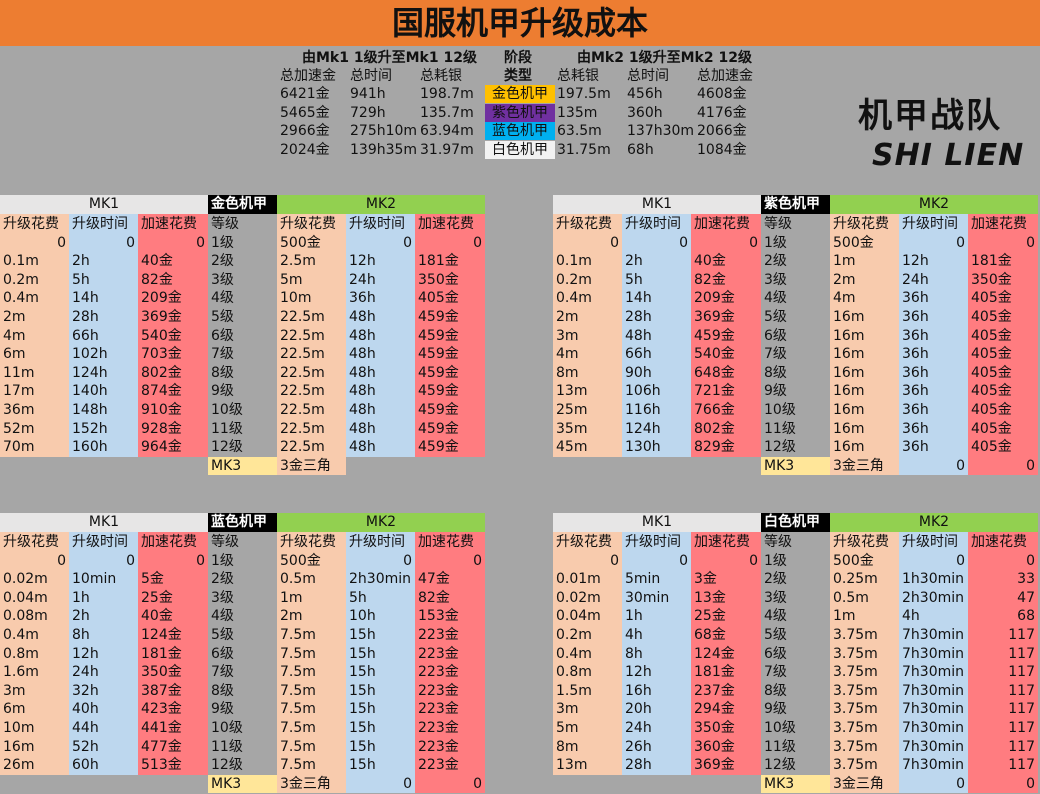 This screenshot has height=794, width=1040. I want to click on table-cell: 24h, so click(656, 728).